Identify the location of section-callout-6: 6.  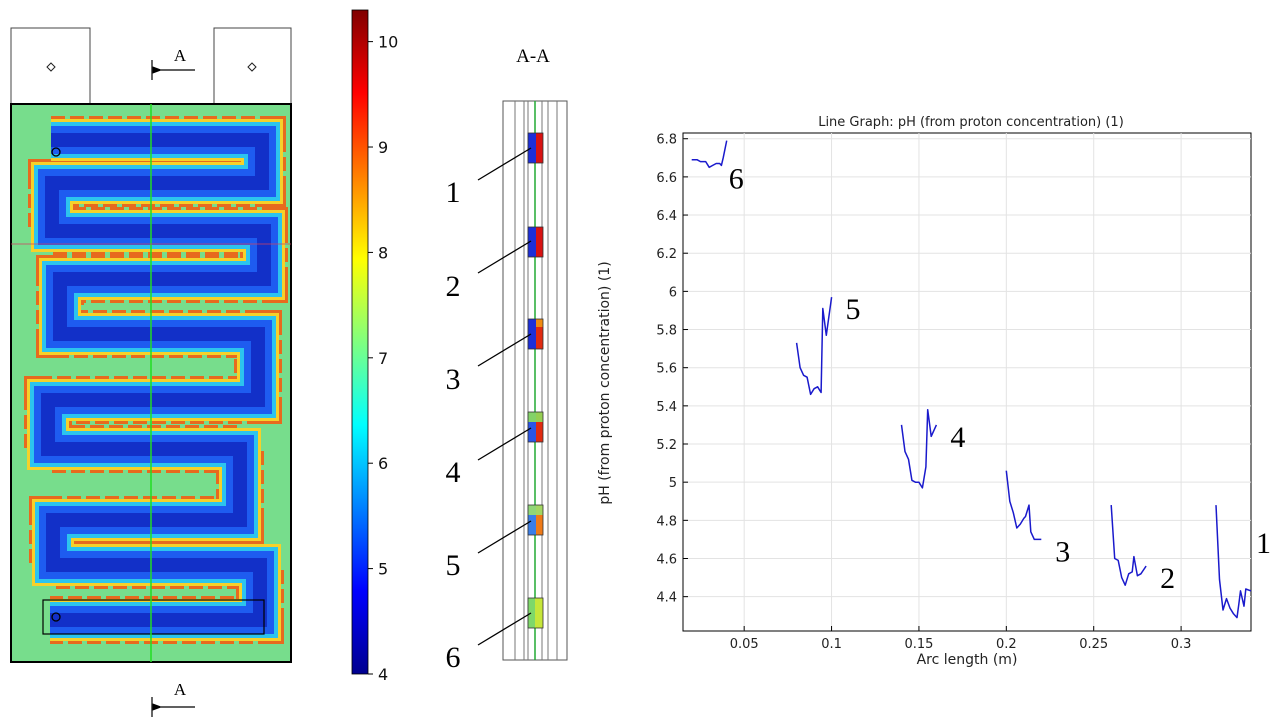
(453, 657).